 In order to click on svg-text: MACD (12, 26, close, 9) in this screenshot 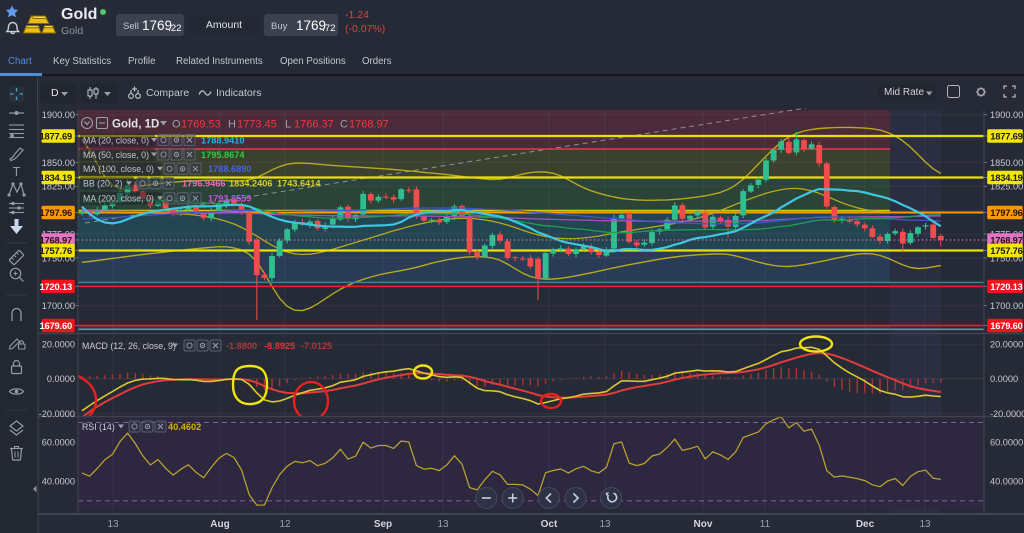, I will do `click(129, 346)`.